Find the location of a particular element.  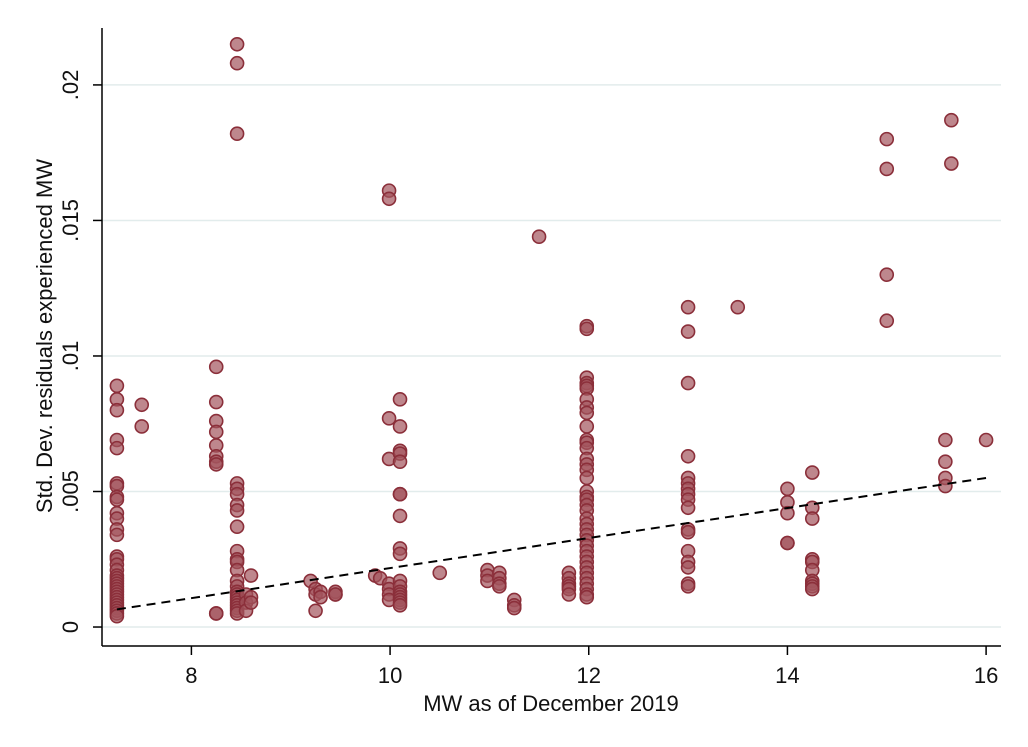

x-tick-label: 16 is located at coordinates (986, 675).